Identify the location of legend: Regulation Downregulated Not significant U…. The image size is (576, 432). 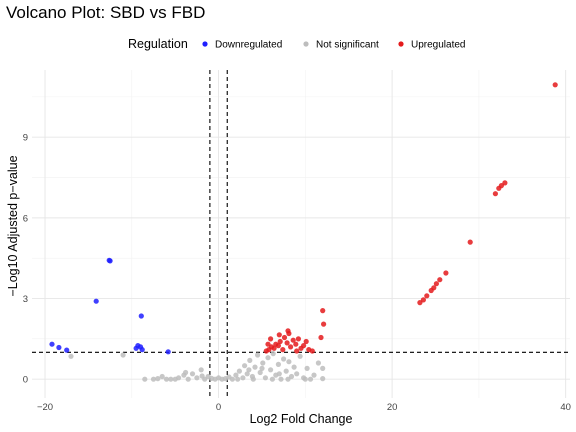
(296, 44).